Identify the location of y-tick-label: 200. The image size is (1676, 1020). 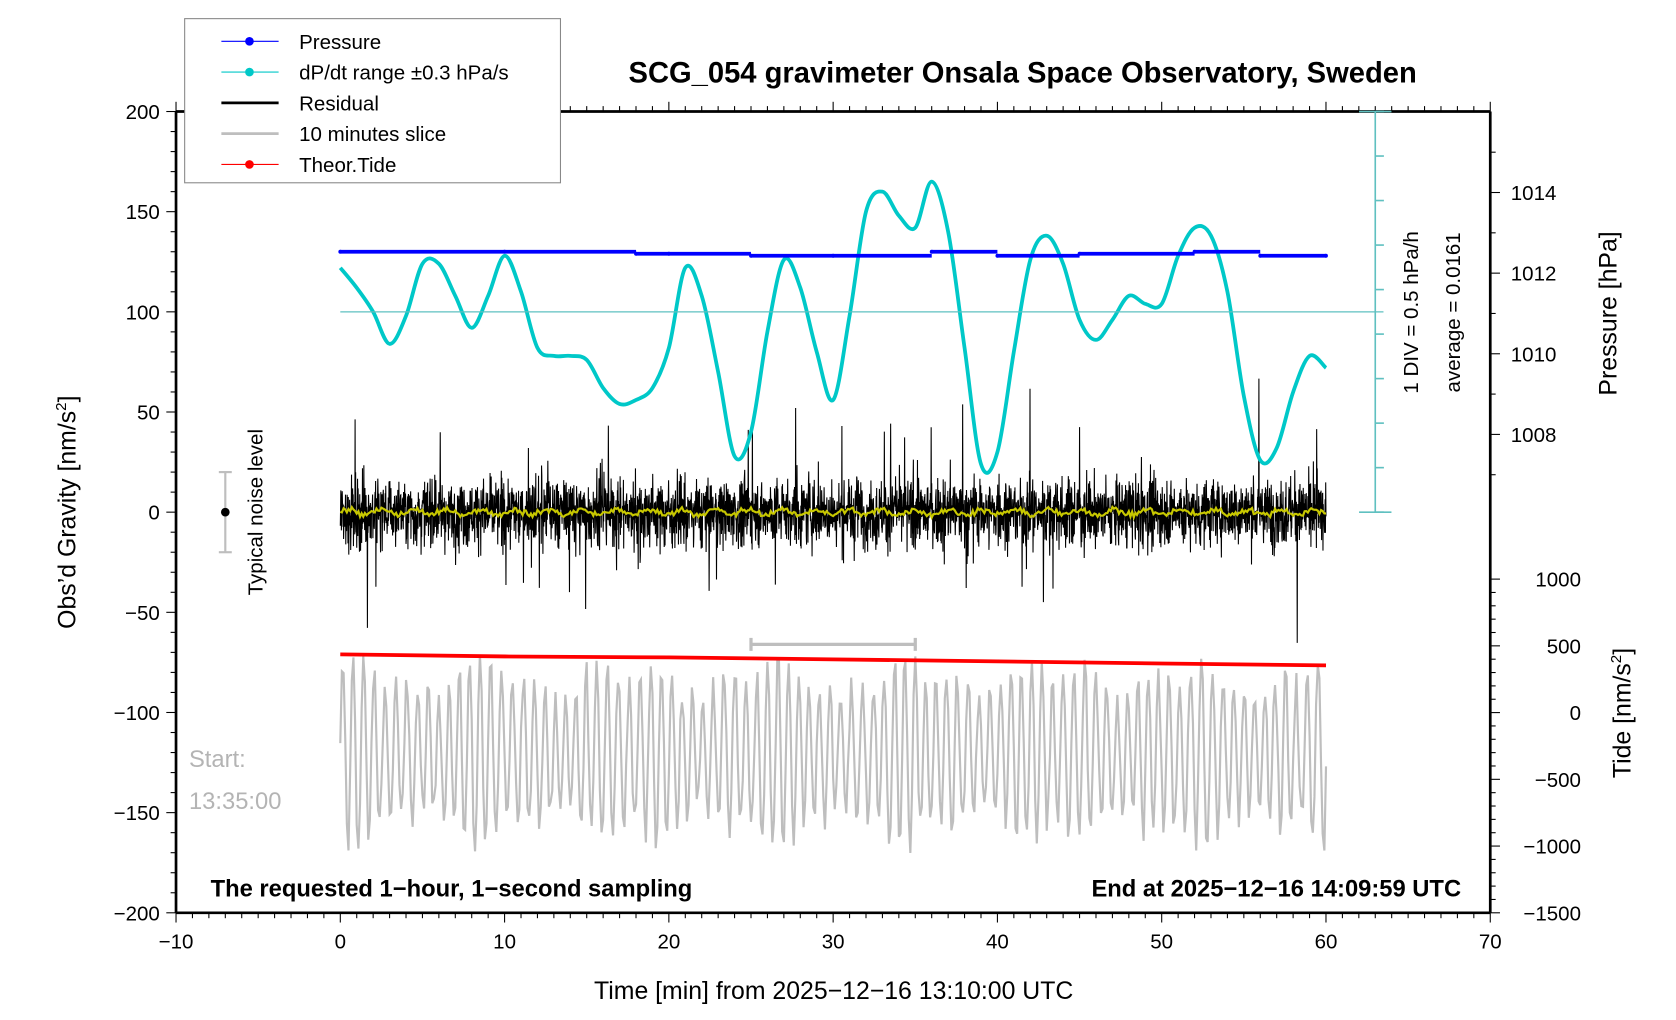
(143, 112).